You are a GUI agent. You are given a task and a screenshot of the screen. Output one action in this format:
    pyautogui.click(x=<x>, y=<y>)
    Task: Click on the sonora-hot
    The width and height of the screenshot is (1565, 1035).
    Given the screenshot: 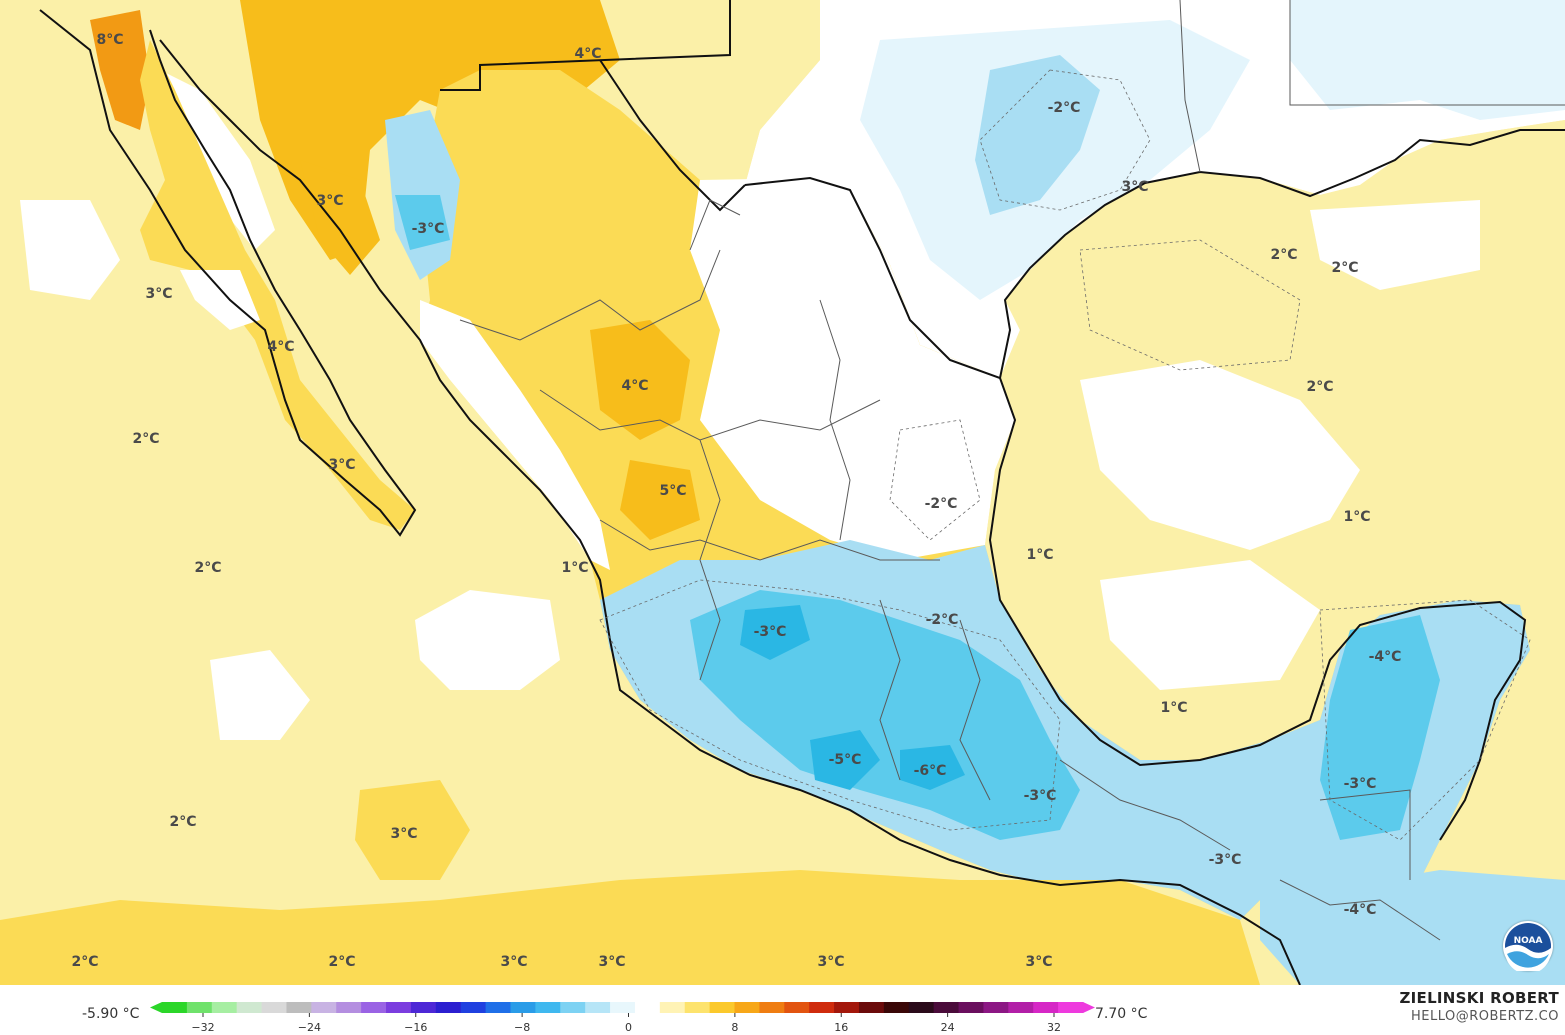 What is the action you would take?
    pyautogui.click(x=340, y=217)
    